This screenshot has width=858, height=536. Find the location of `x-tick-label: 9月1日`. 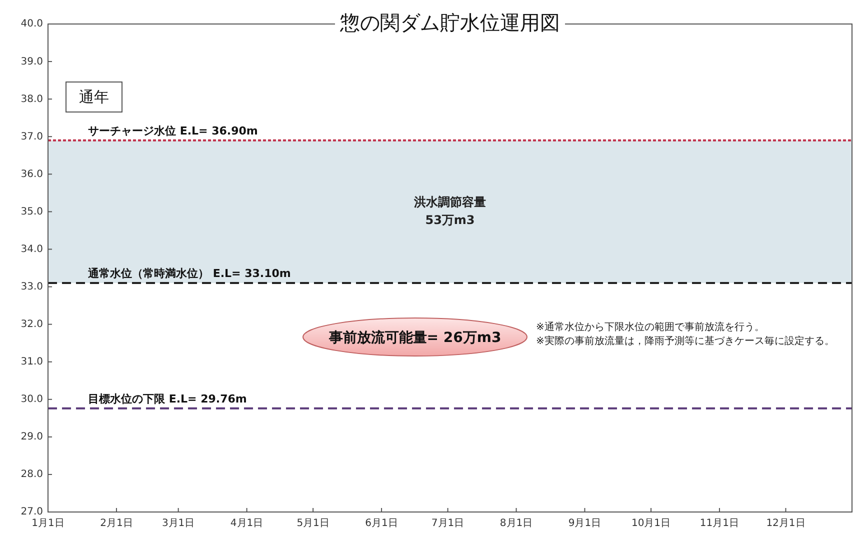

x-tick-label: 9月1日 is located at coordinates (585, 523).